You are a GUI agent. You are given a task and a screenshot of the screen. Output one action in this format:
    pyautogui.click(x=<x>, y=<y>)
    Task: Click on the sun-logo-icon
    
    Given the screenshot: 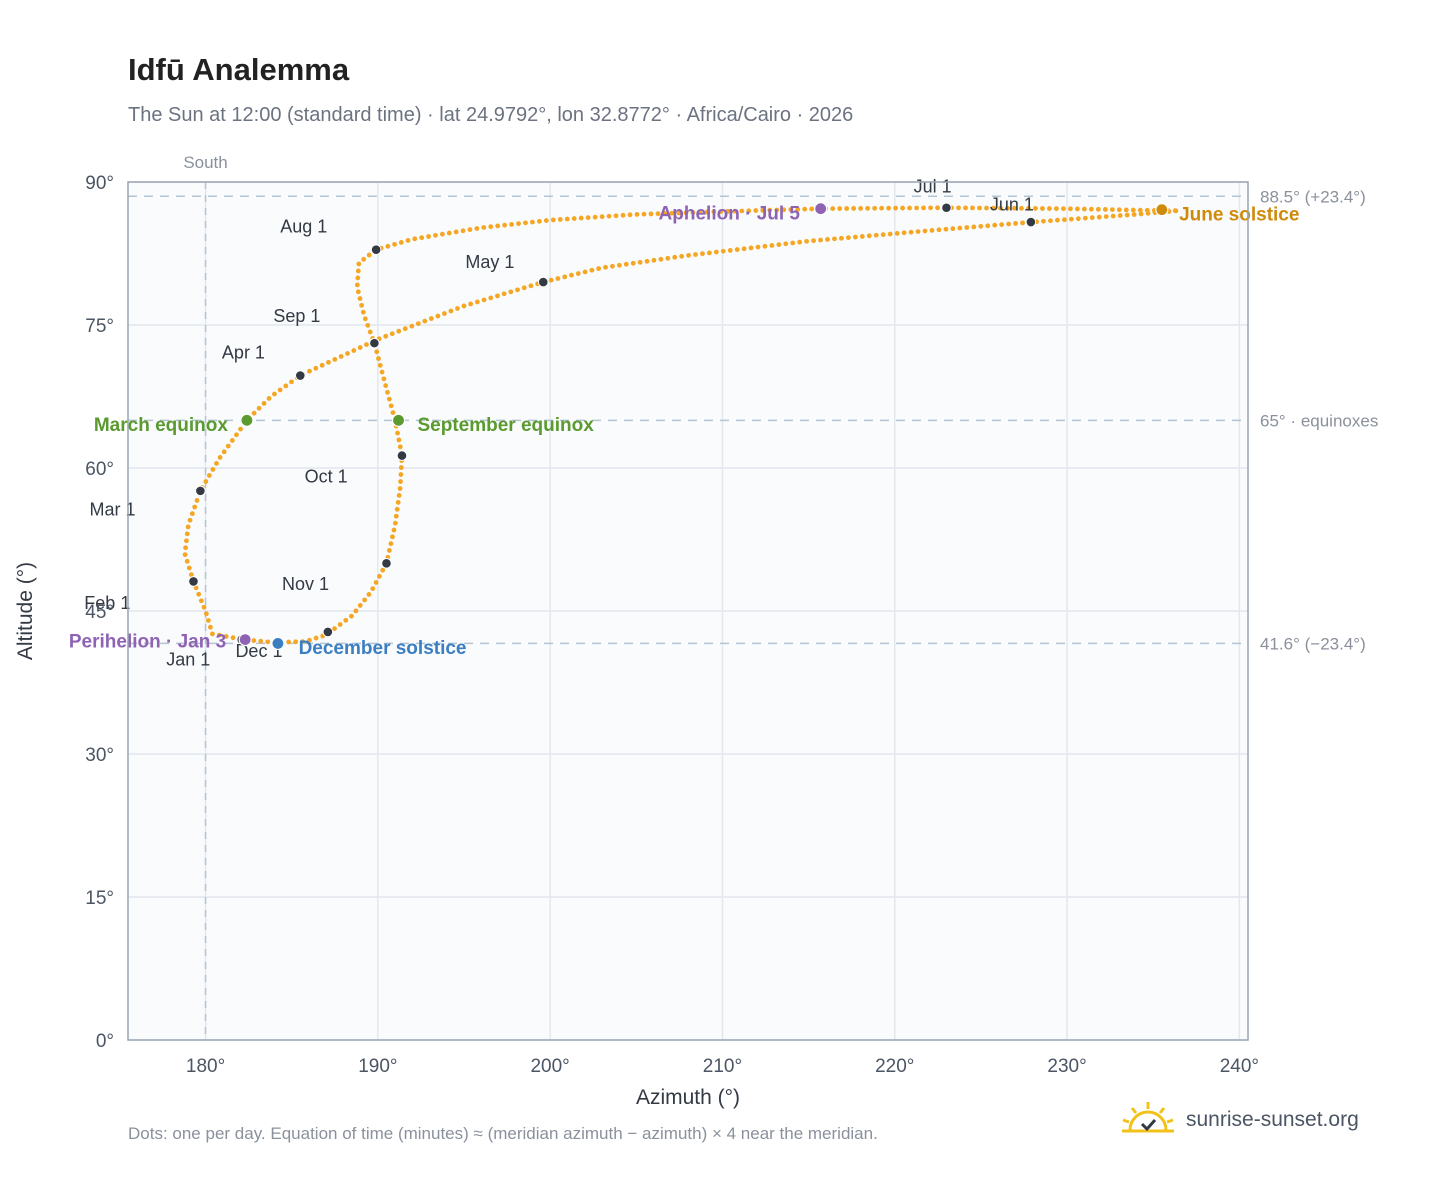 What is the action you would take?
    pyautogui.click(x=1148, y=1117)
    